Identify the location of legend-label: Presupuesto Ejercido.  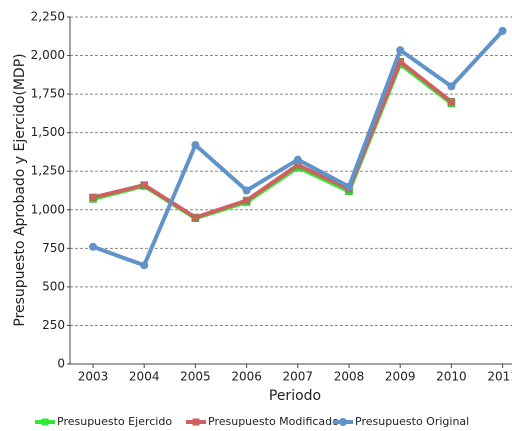
(114, 421).